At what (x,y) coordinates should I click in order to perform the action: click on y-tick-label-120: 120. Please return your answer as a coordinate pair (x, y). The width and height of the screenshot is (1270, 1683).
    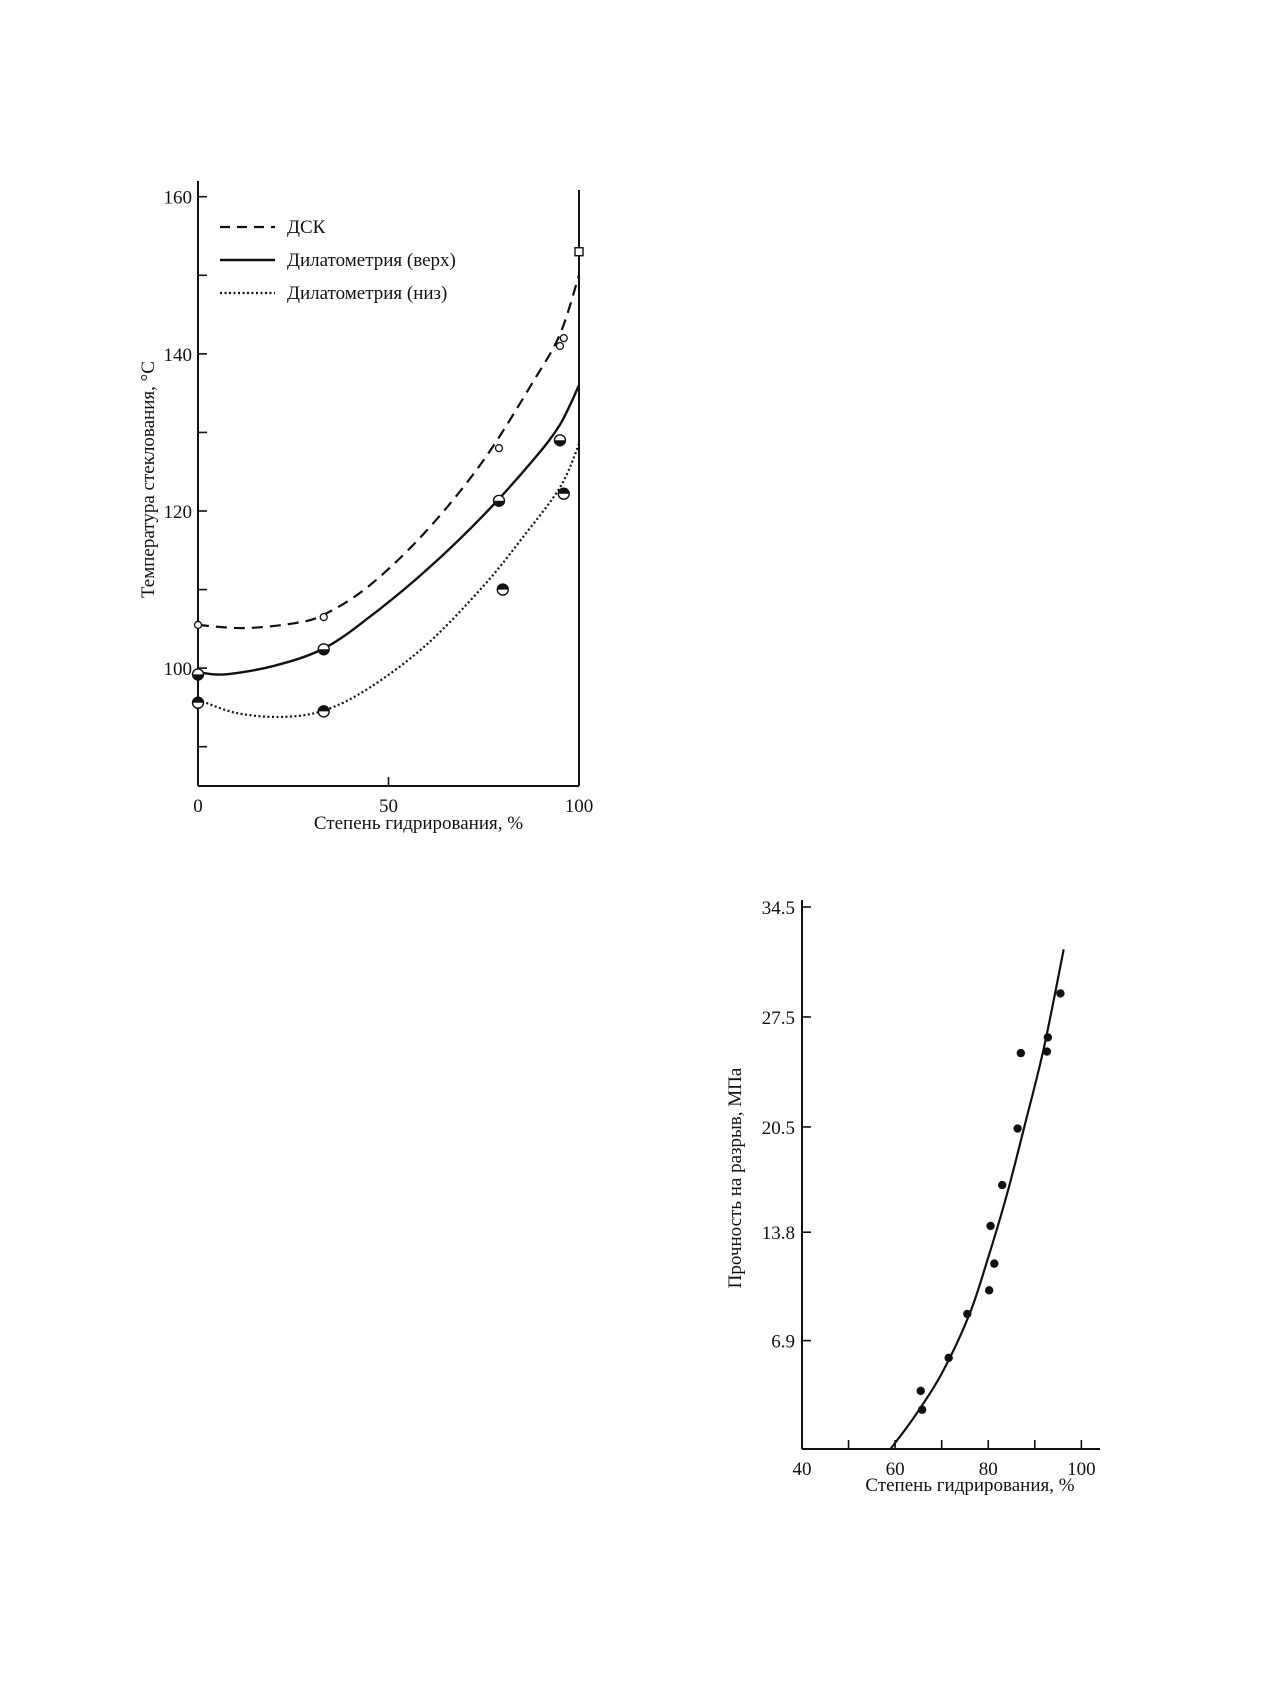
    Looking at the image, I should click on (178, 512).